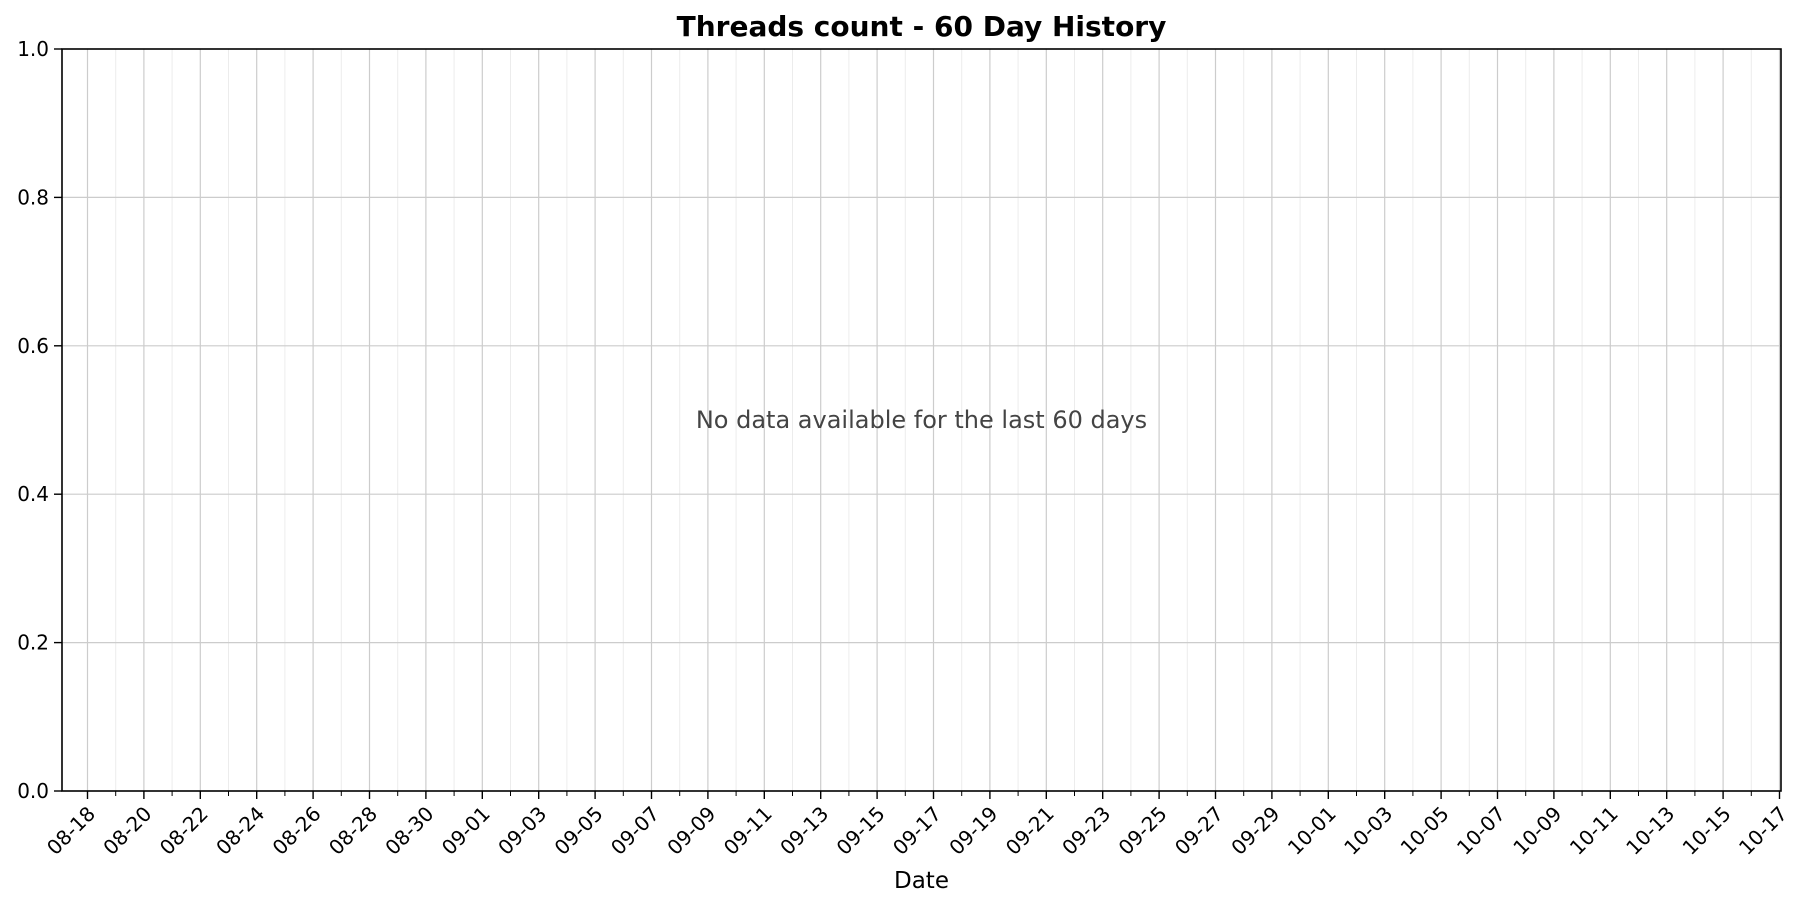 The height and width of the screenshot is (905, 1808). What do you see at coordinates (1143, 831) in the screenshot?
I see `x-tick-label: 09-25` at bounding box center [1143, 831].